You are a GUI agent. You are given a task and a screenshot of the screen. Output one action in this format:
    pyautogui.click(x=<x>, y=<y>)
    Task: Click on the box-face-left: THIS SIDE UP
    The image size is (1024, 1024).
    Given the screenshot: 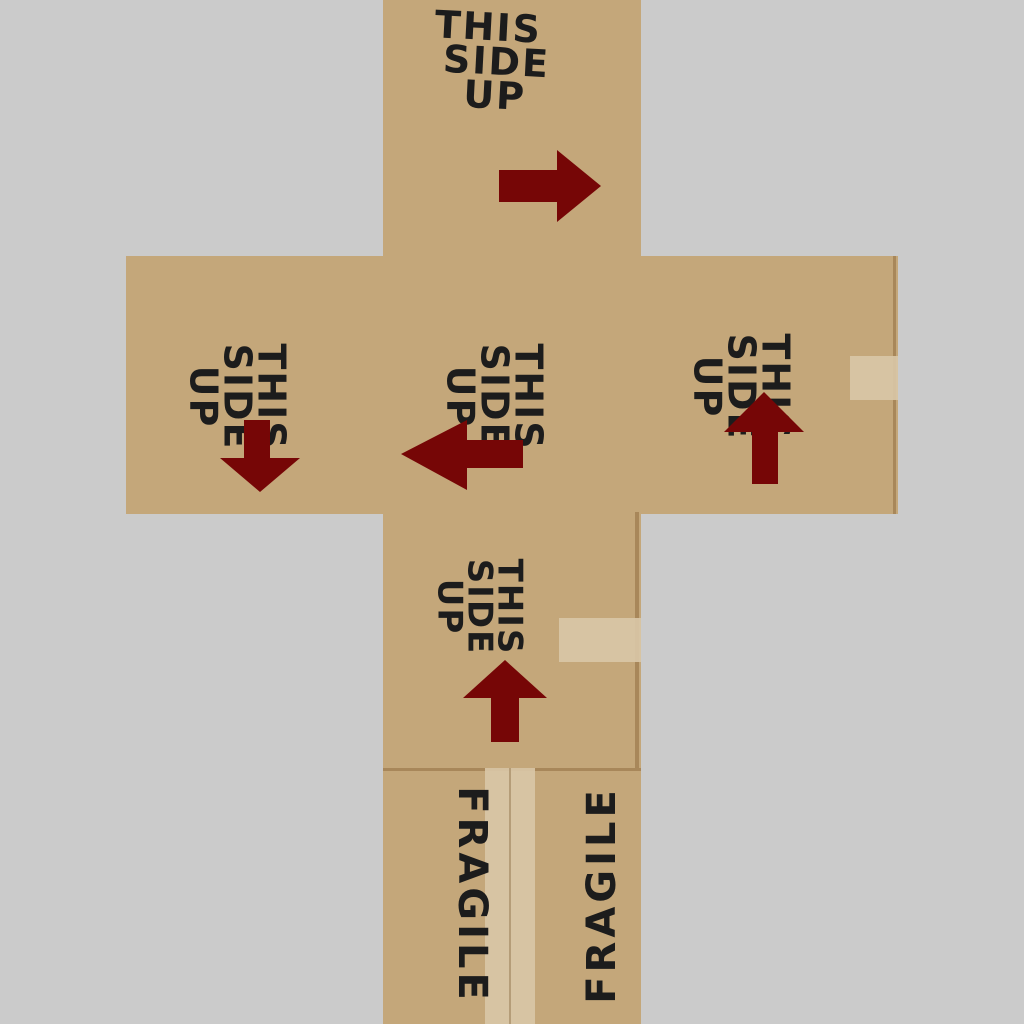 What is the action you would take?
    pyautogui.click(x=255, y=385)
    